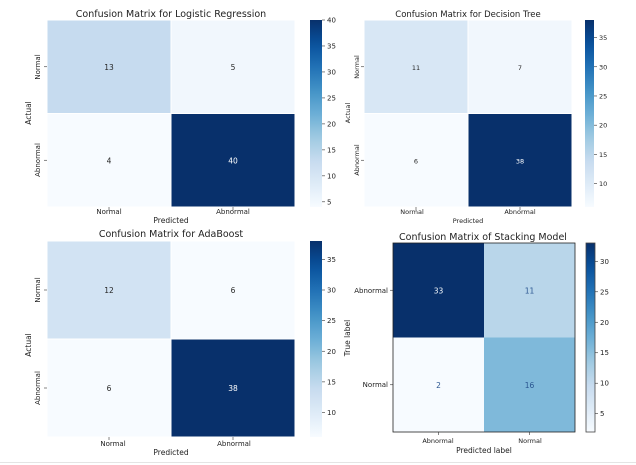 The width and height of the screenshot is (636, 465). I want to click on bottom-divider, so click(318, 462).